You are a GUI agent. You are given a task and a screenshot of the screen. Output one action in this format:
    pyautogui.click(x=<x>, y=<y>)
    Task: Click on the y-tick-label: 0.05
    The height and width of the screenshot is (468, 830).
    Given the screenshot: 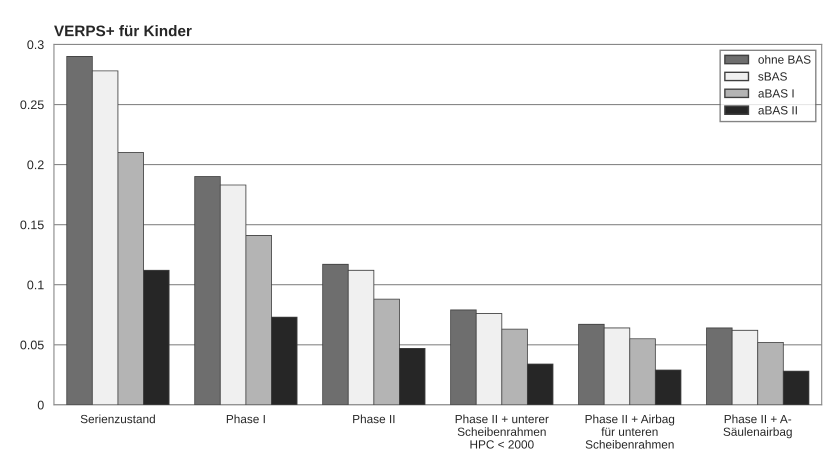 What is the action you would take?
    pyautogui.click(x=32, y=345)
    